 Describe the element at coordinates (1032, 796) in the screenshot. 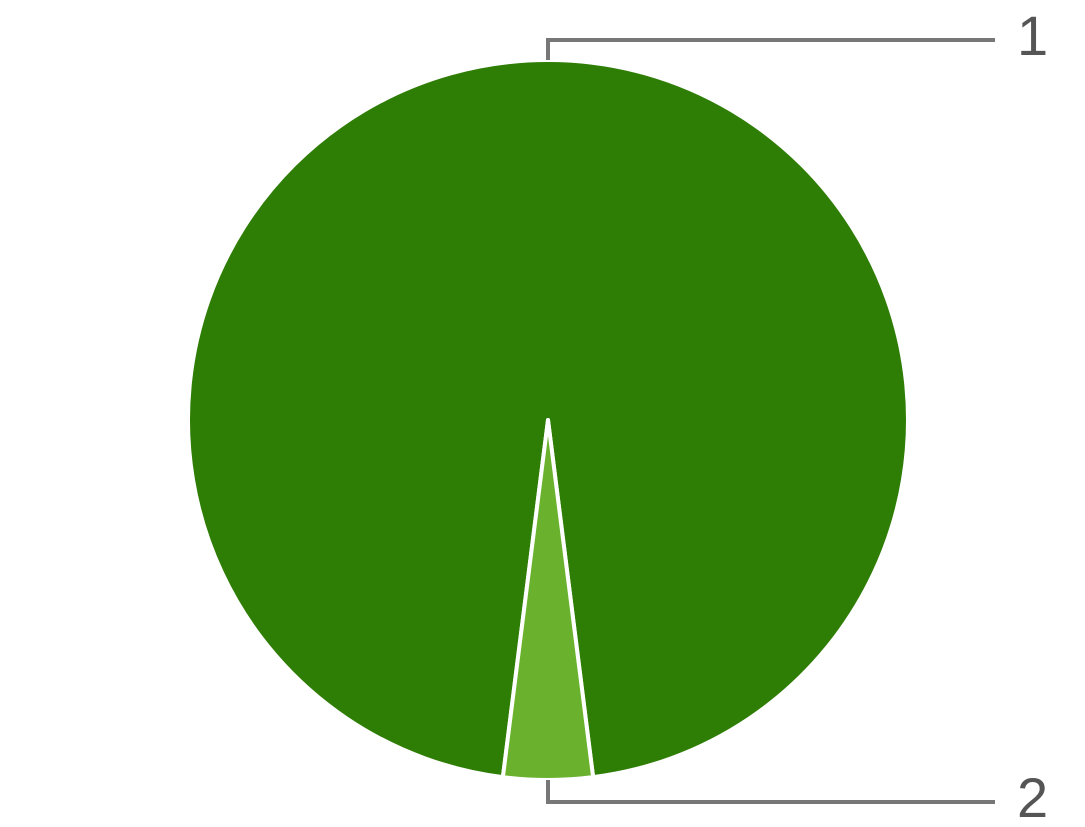

I see `slice-label: 2` at that location.